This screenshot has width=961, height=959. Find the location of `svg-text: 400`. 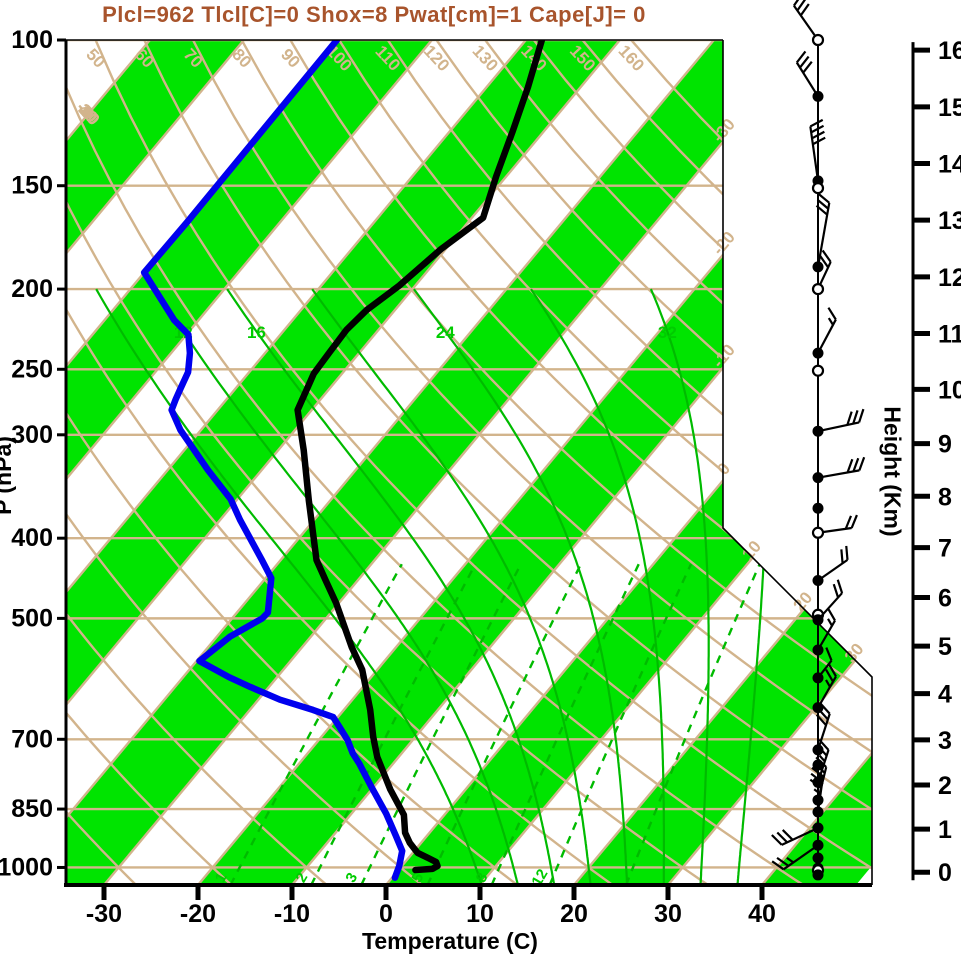

svg-text: 400 is located at coordinates (32, 538).